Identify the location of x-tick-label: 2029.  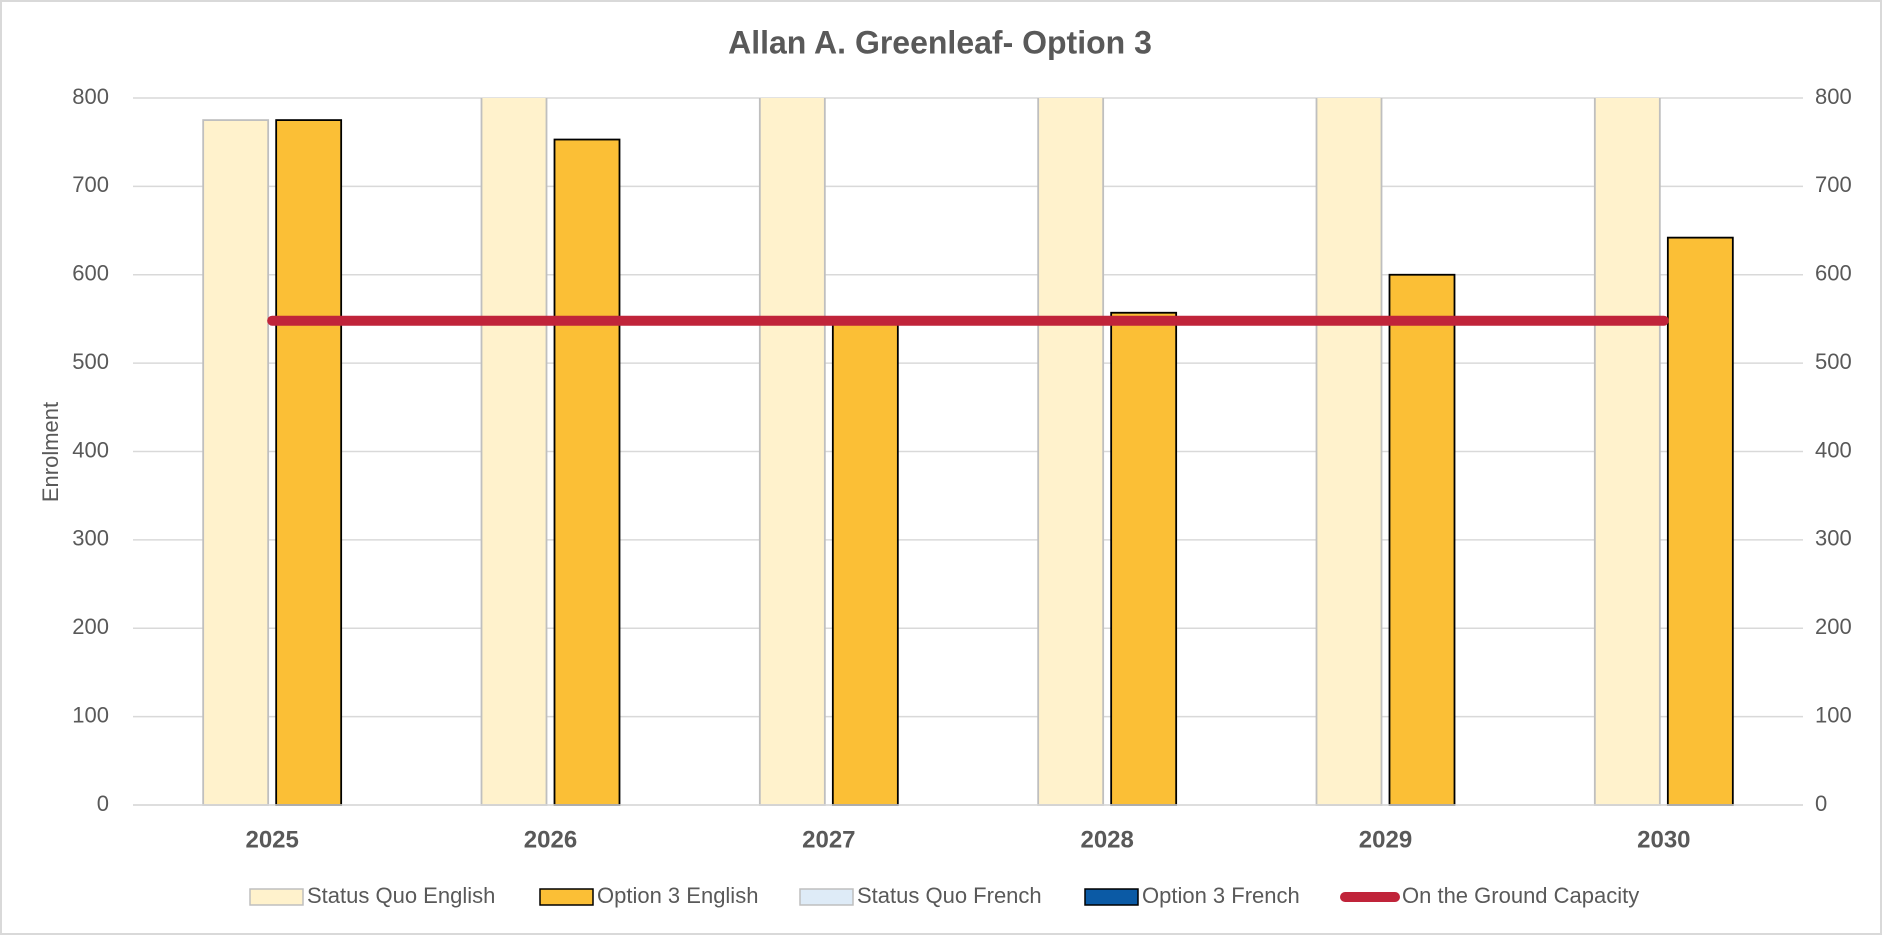
(1385, 839).